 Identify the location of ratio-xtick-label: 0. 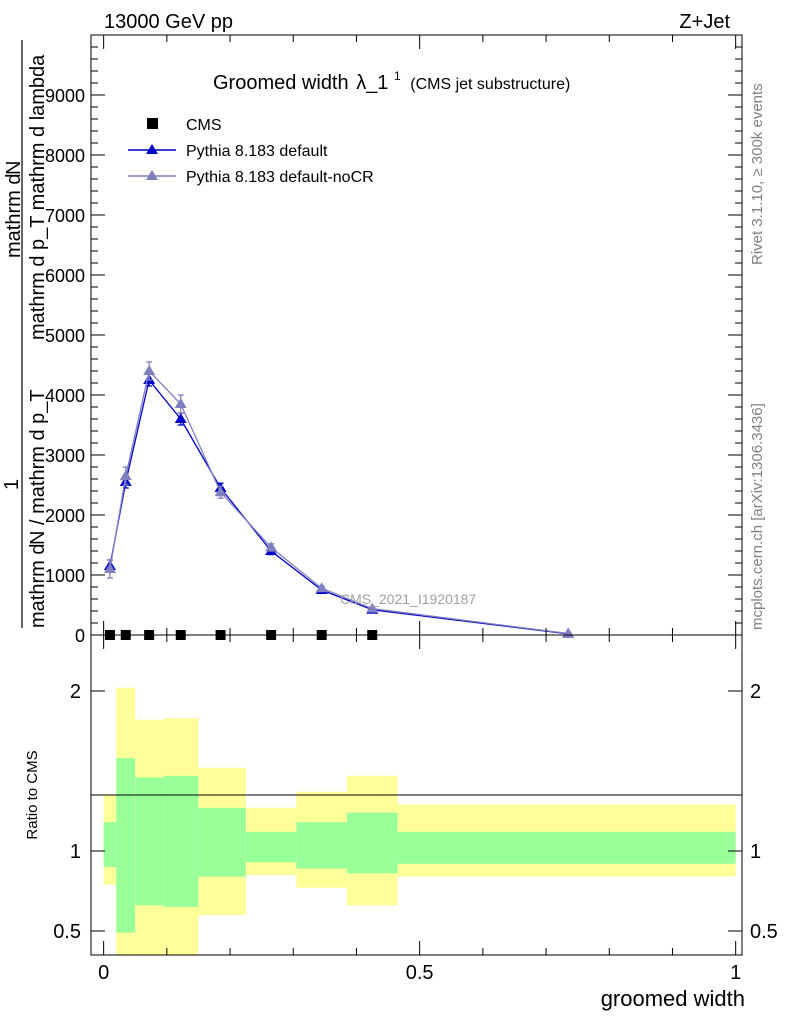
(103, 973).